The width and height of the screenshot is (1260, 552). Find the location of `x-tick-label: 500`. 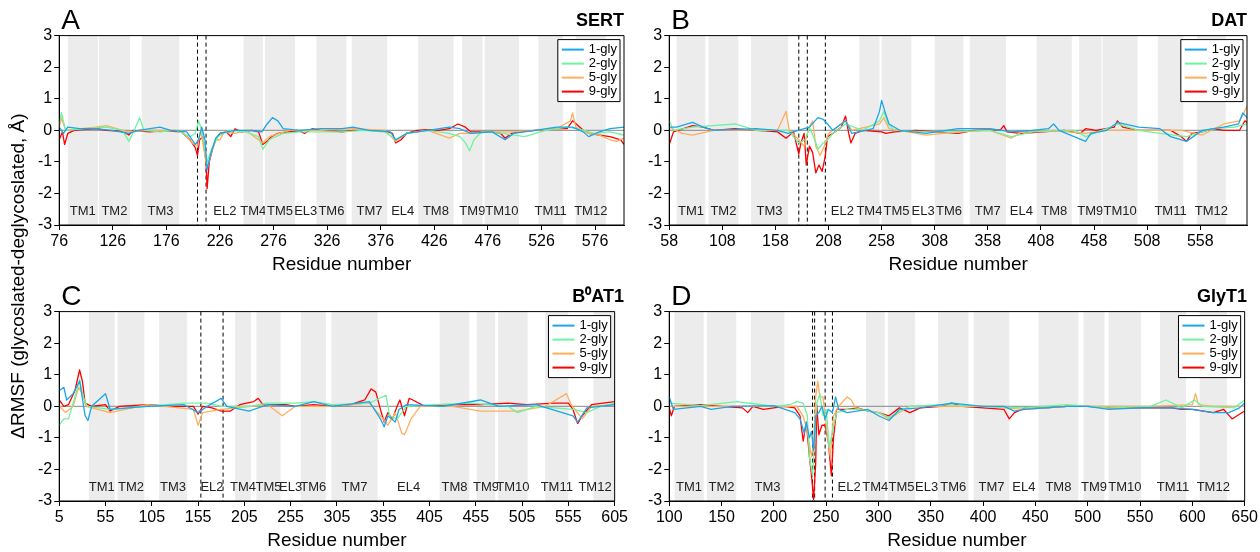

x-tick-label: 500 is located at coordinates (1088, 517).